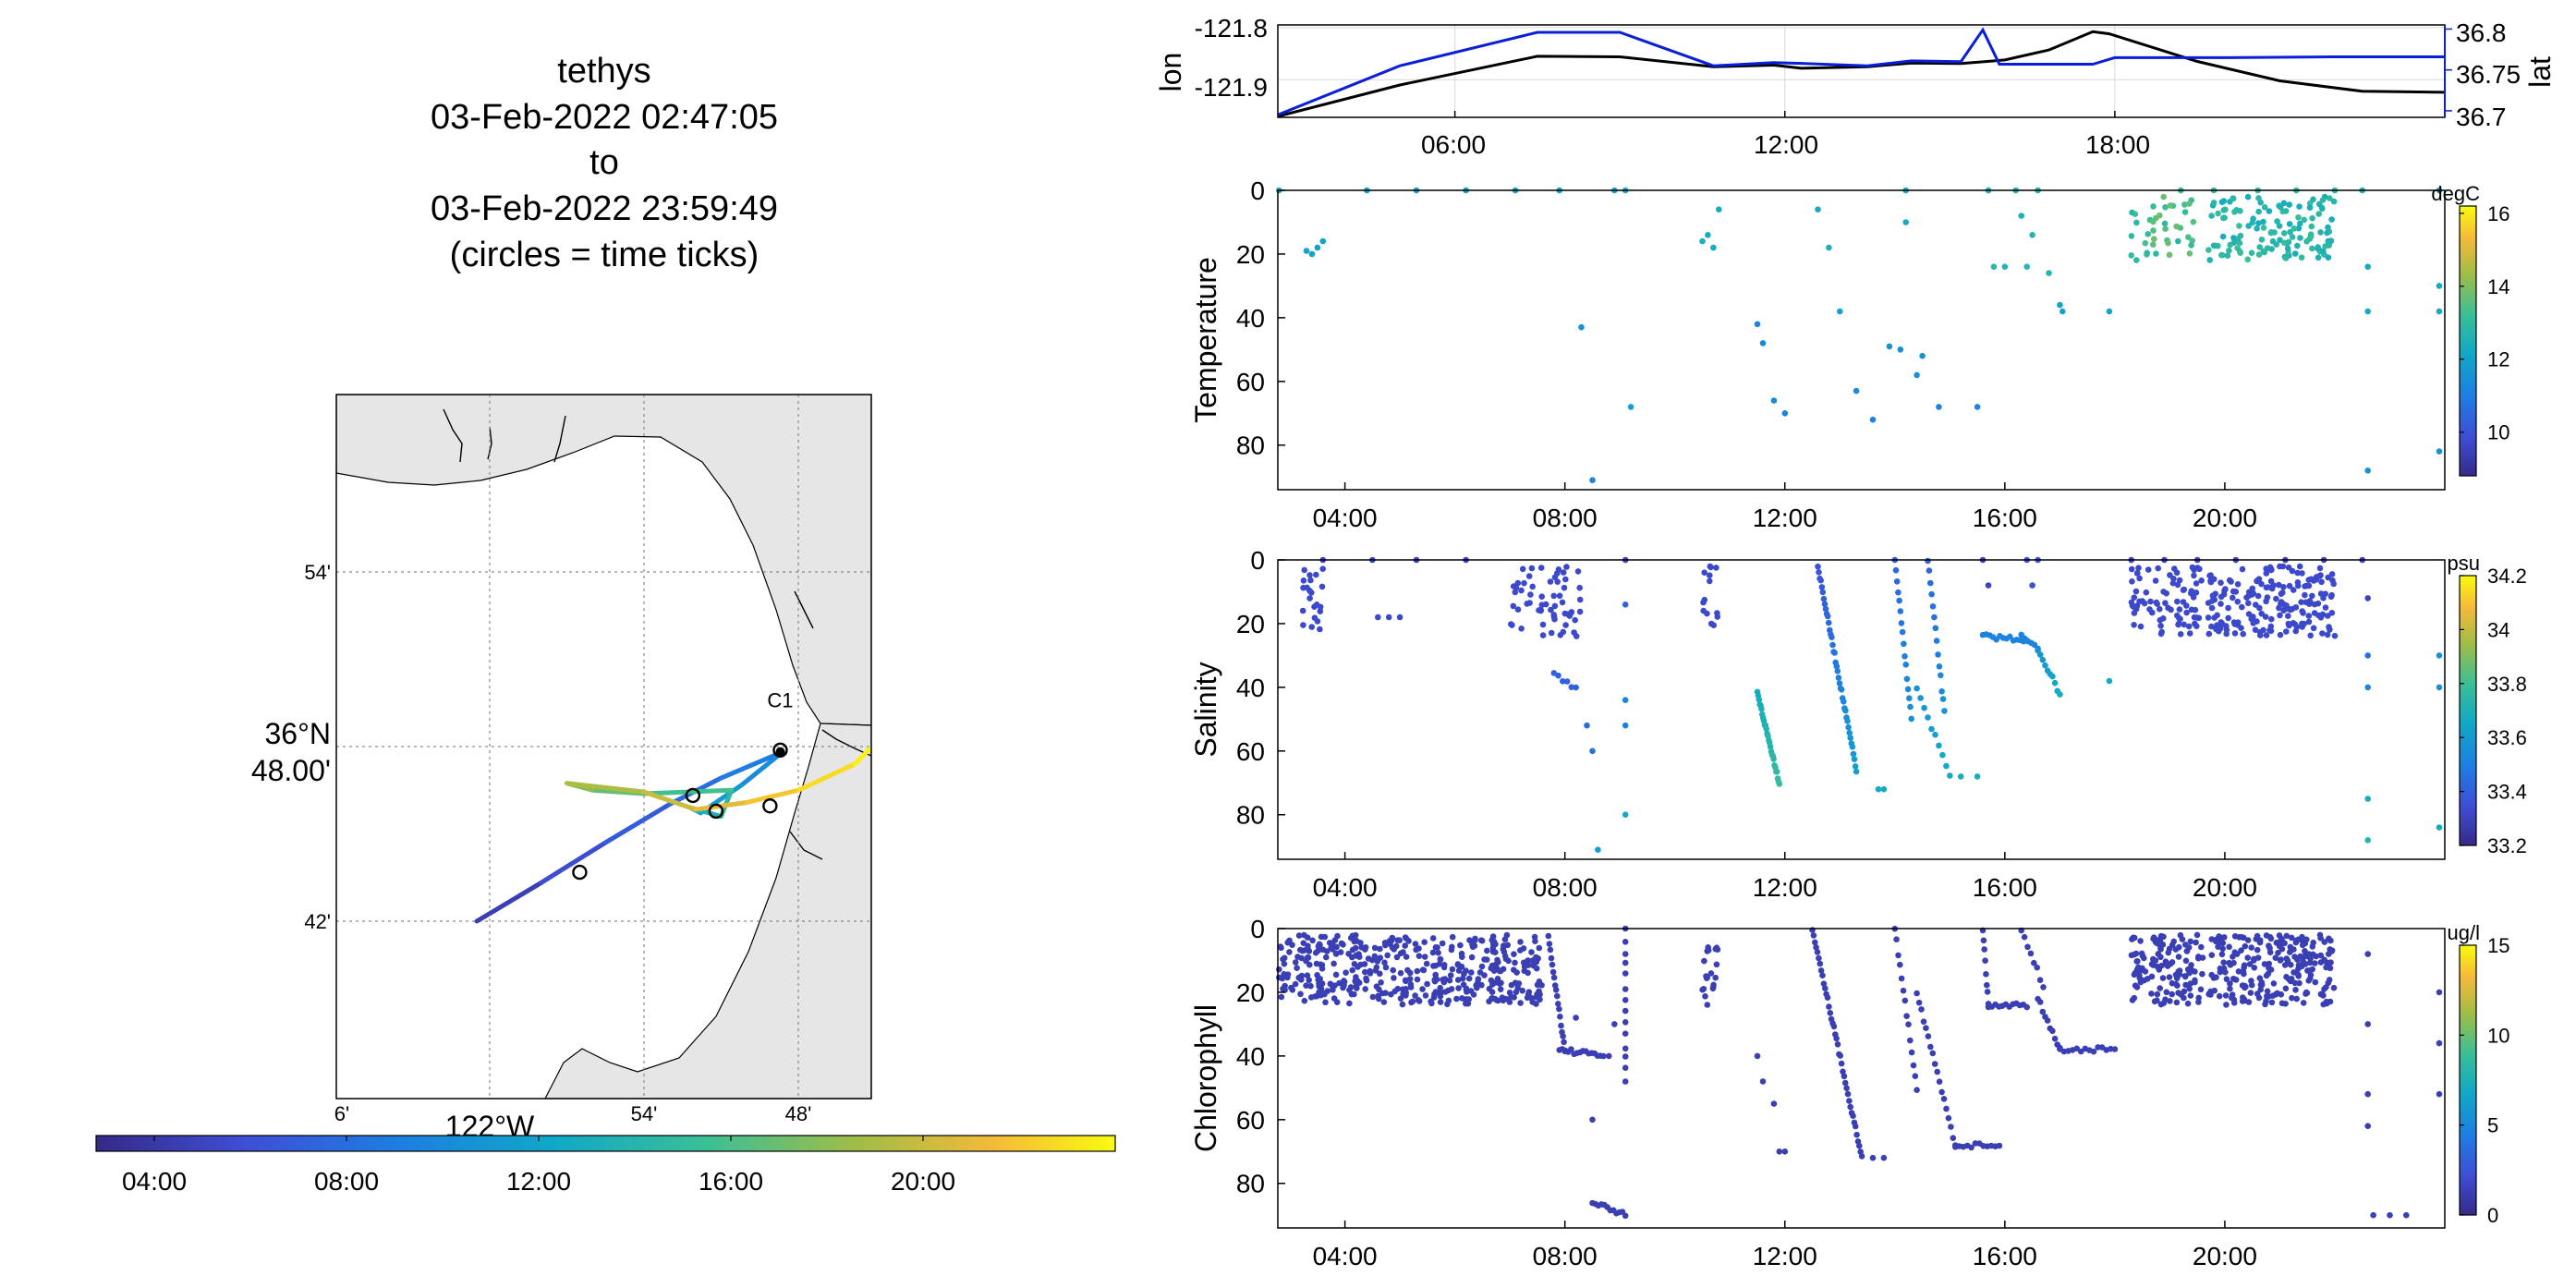 This screenshot has width=2576, height=1288. Describe the element at coordinates (298, 733) in the screenshot. I see `map-lat-deg-label: 36°N` at that location.